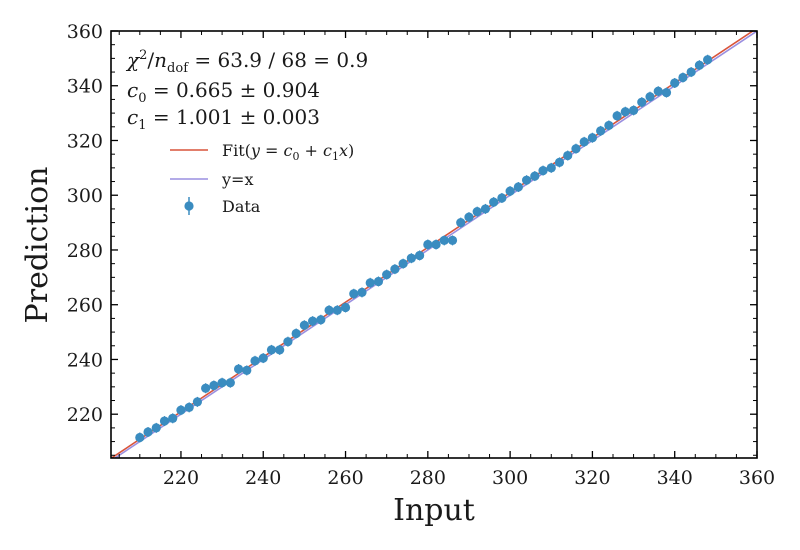  I want to click on legend-data-label: Data, so click(241, 206).